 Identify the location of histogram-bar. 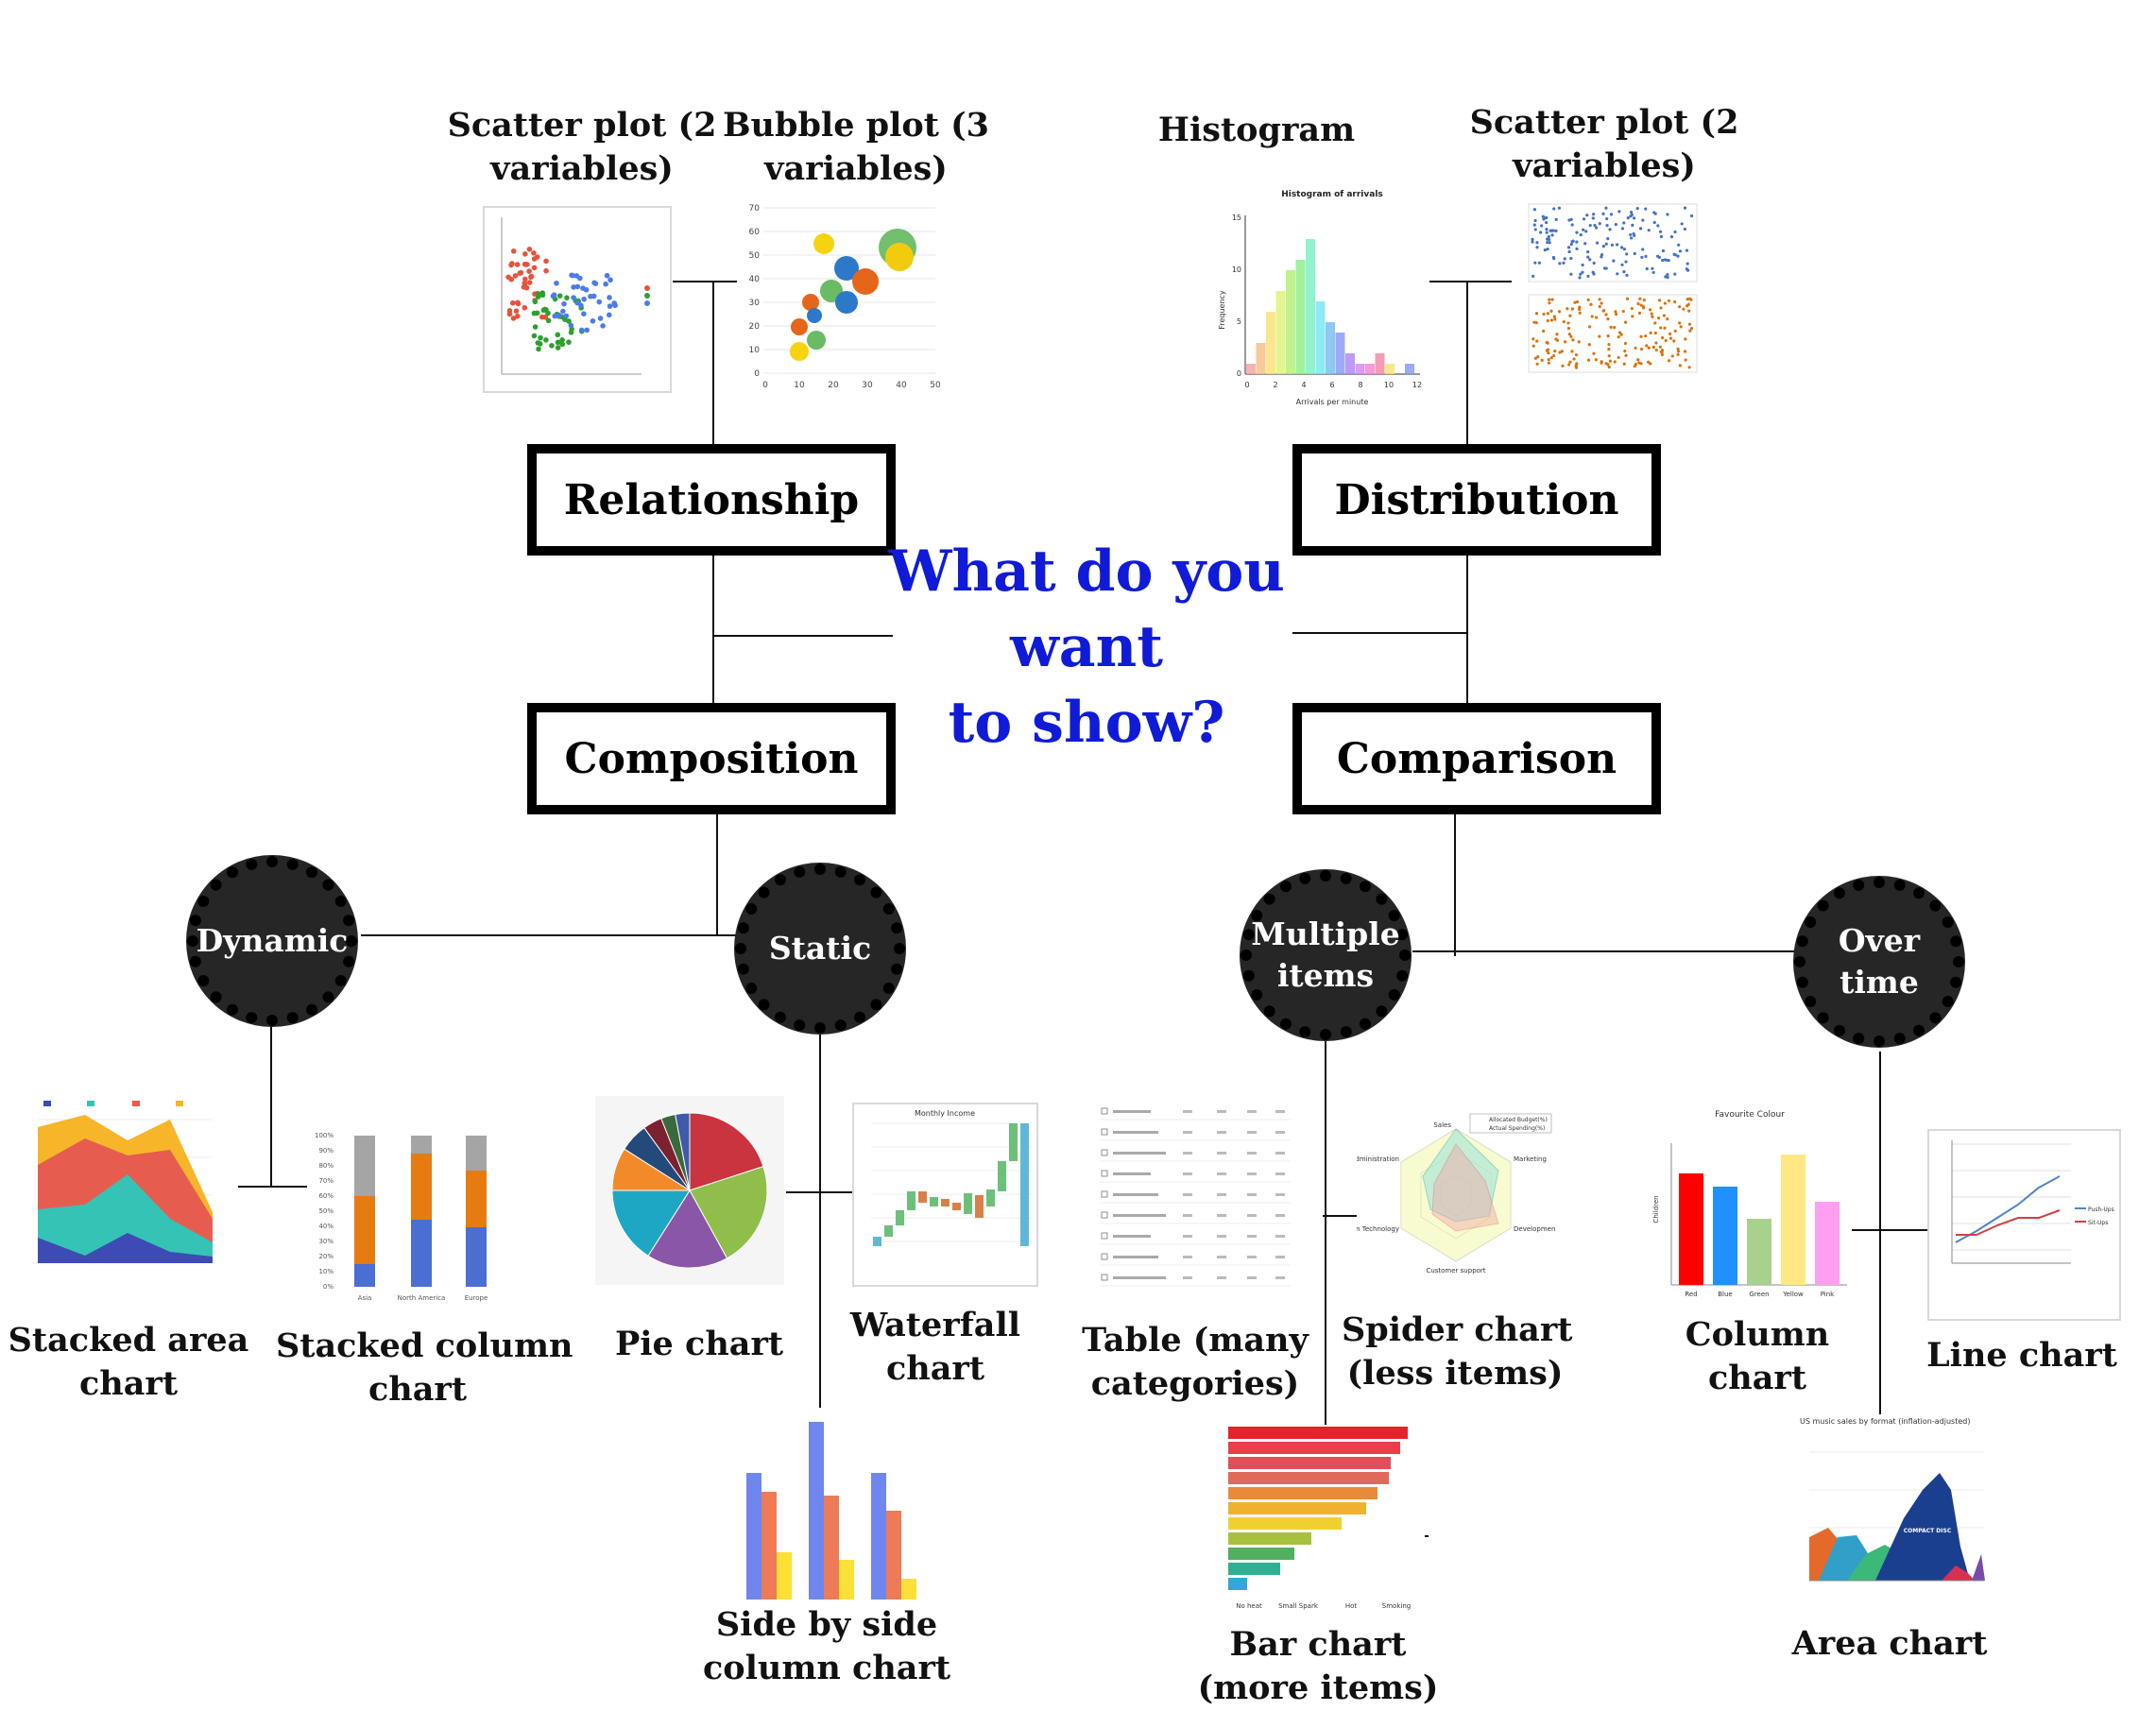
(1330, 348).